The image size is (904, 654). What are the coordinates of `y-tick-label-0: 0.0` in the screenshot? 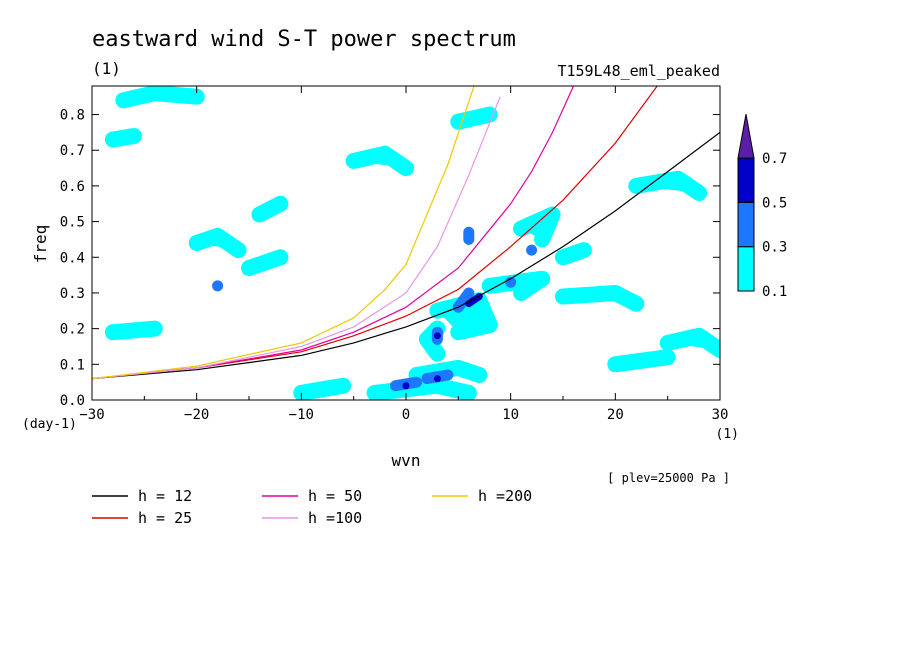 It's located at (72, 401).